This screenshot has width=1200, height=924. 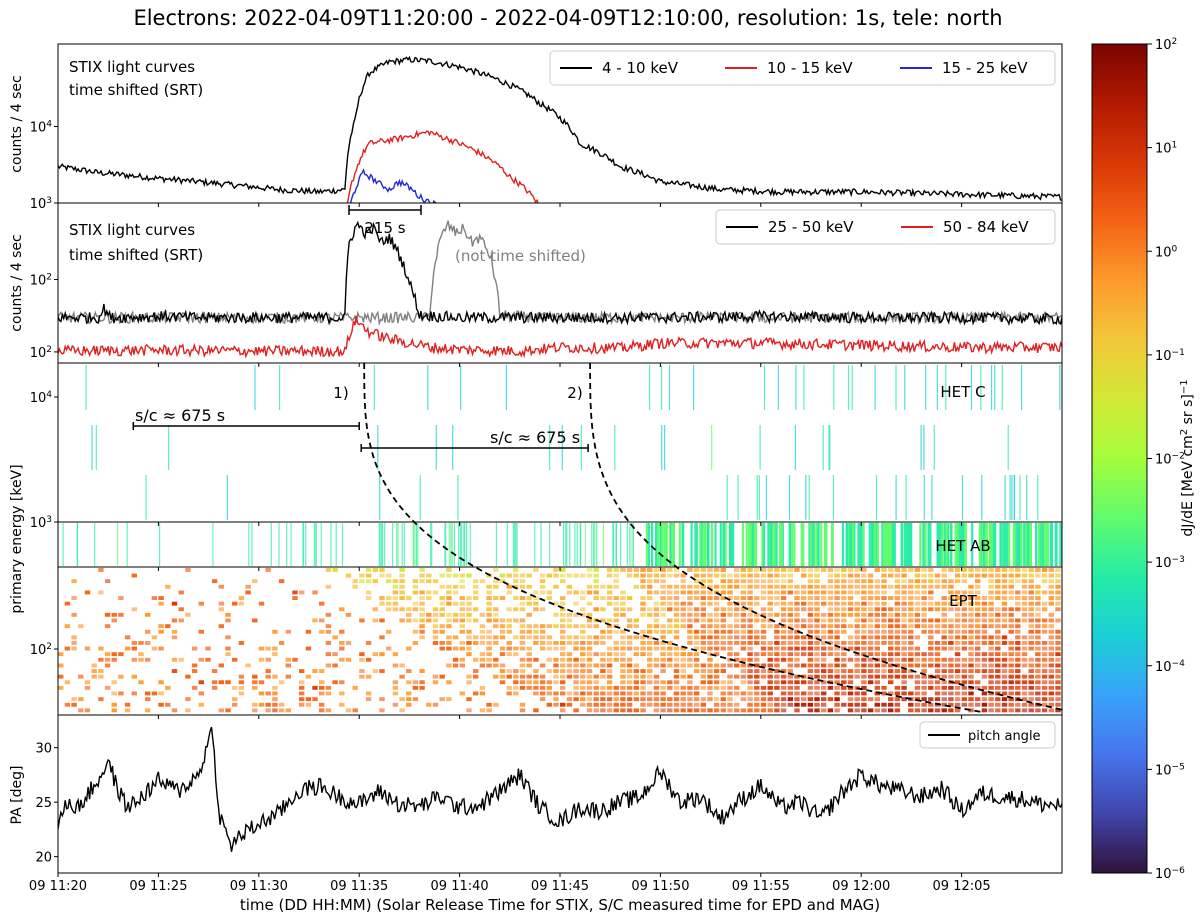 I want to click on legend-label-0: 4 - 10 keV, so click(x=640, y=68).